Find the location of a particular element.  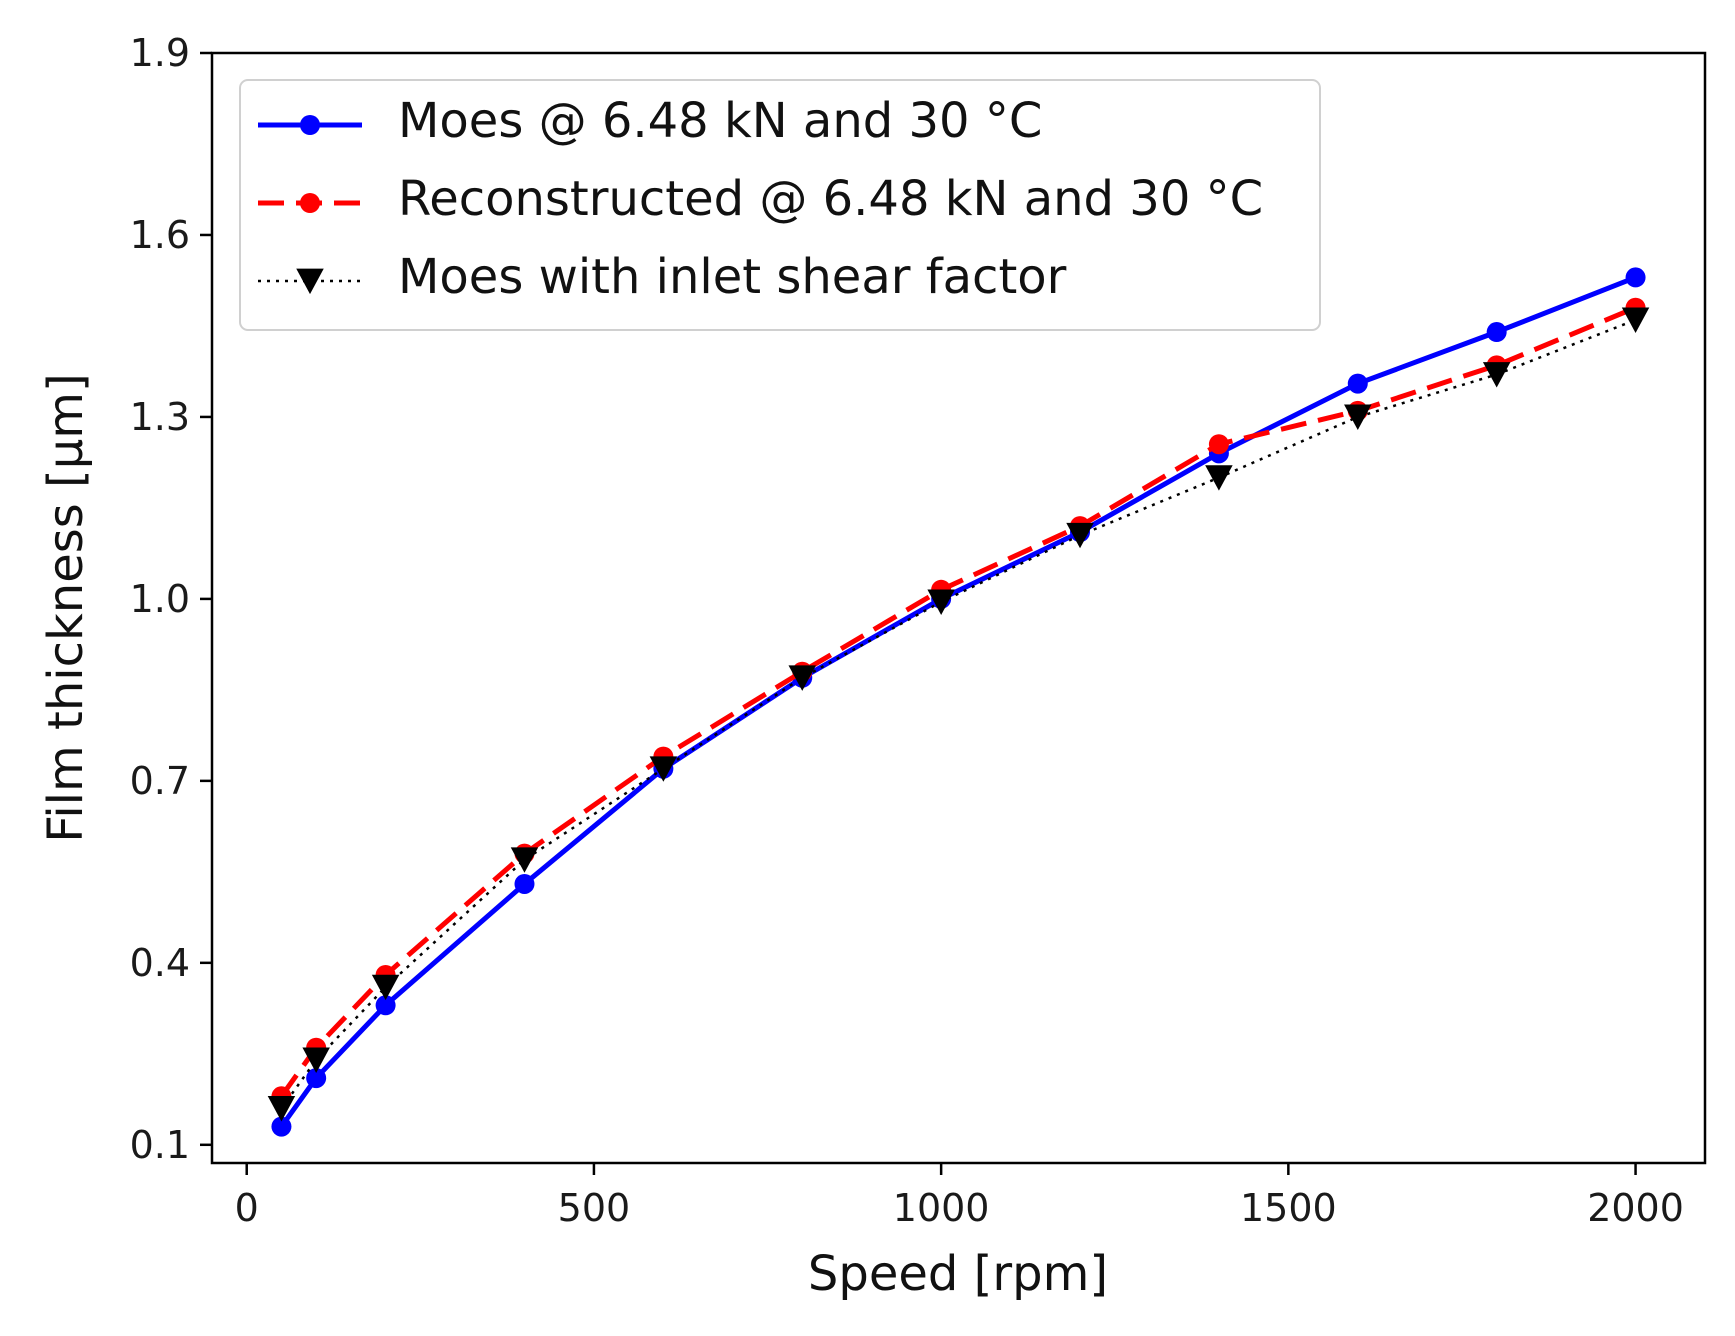

x-tick-label: 1000 is located at coordinates (941, 1208).